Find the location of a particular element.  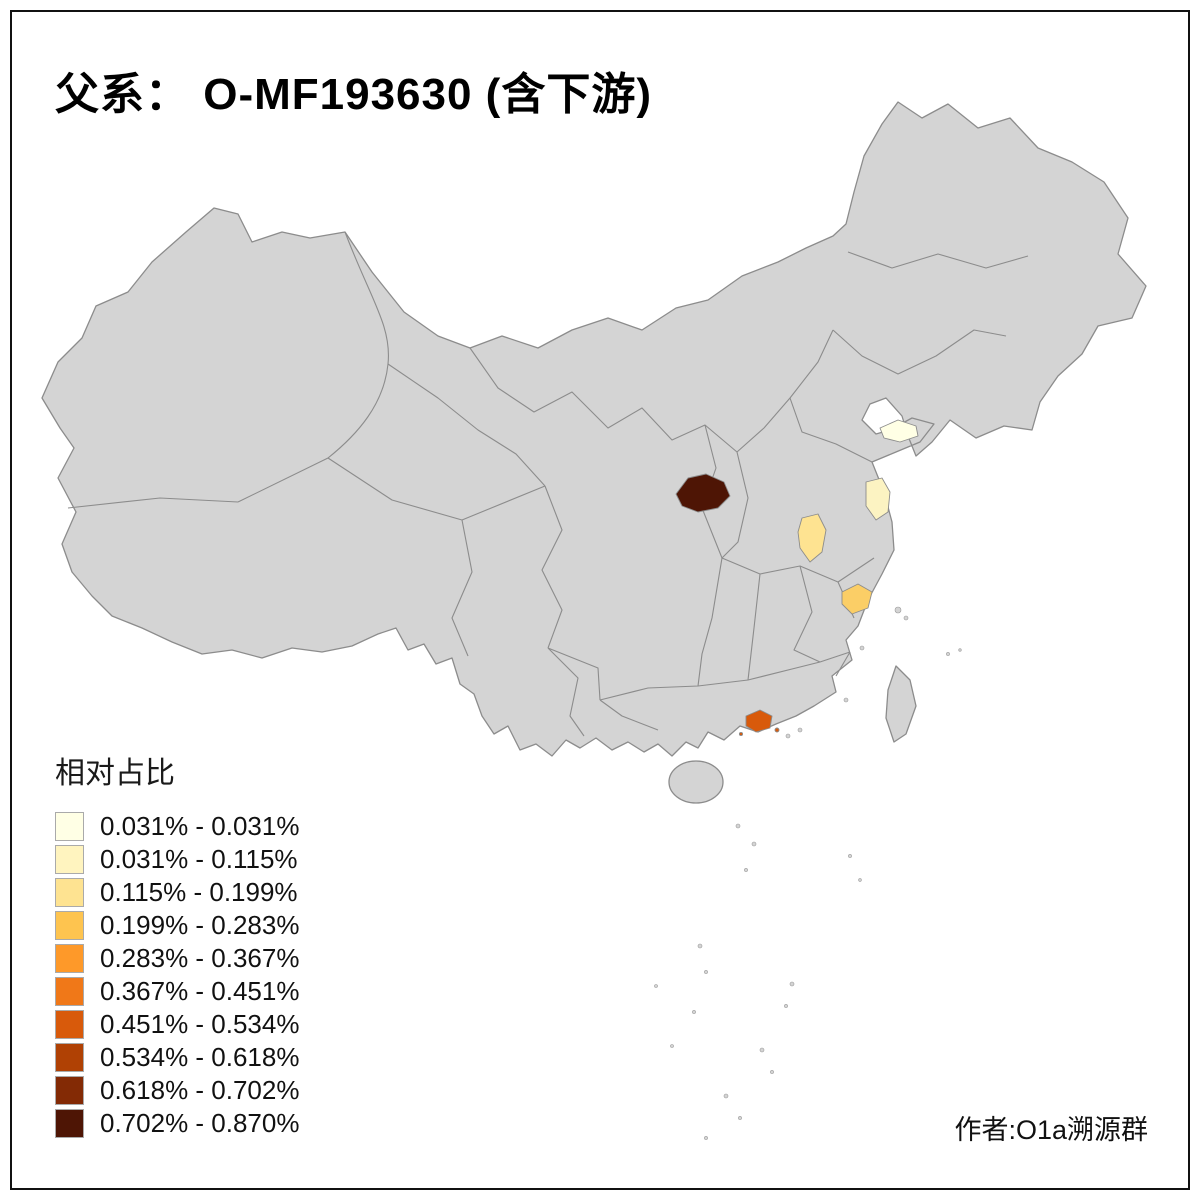

legend-label: 0.031% - 0.115% is located at coordinates (199, 859).